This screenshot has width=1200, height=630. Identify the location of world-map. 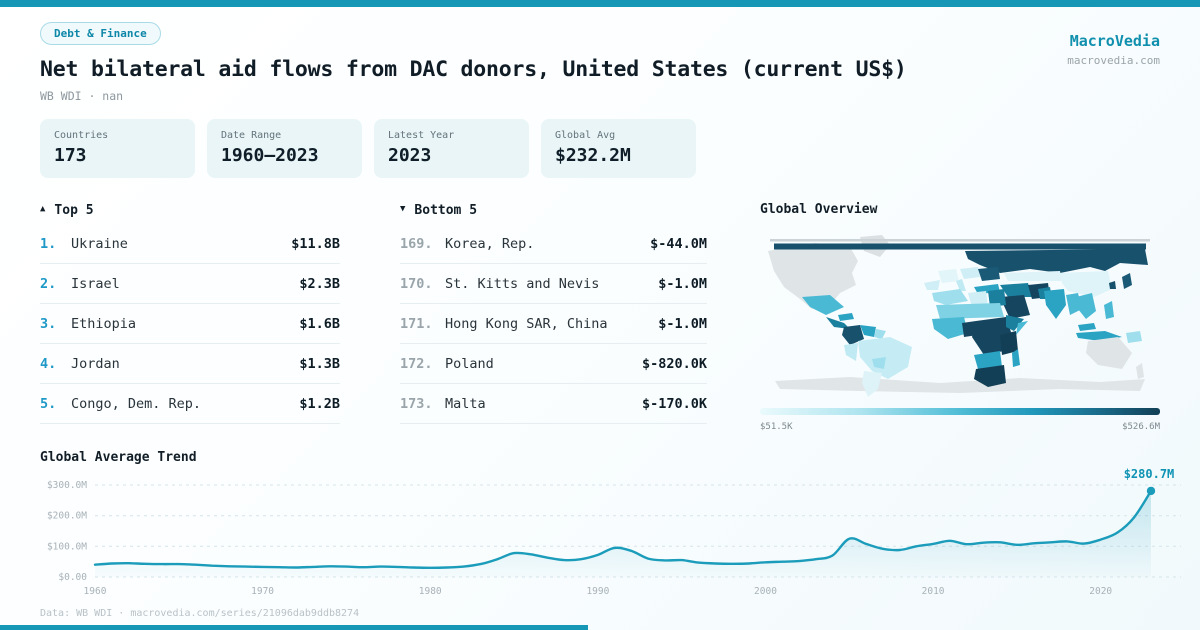
(959, 316).